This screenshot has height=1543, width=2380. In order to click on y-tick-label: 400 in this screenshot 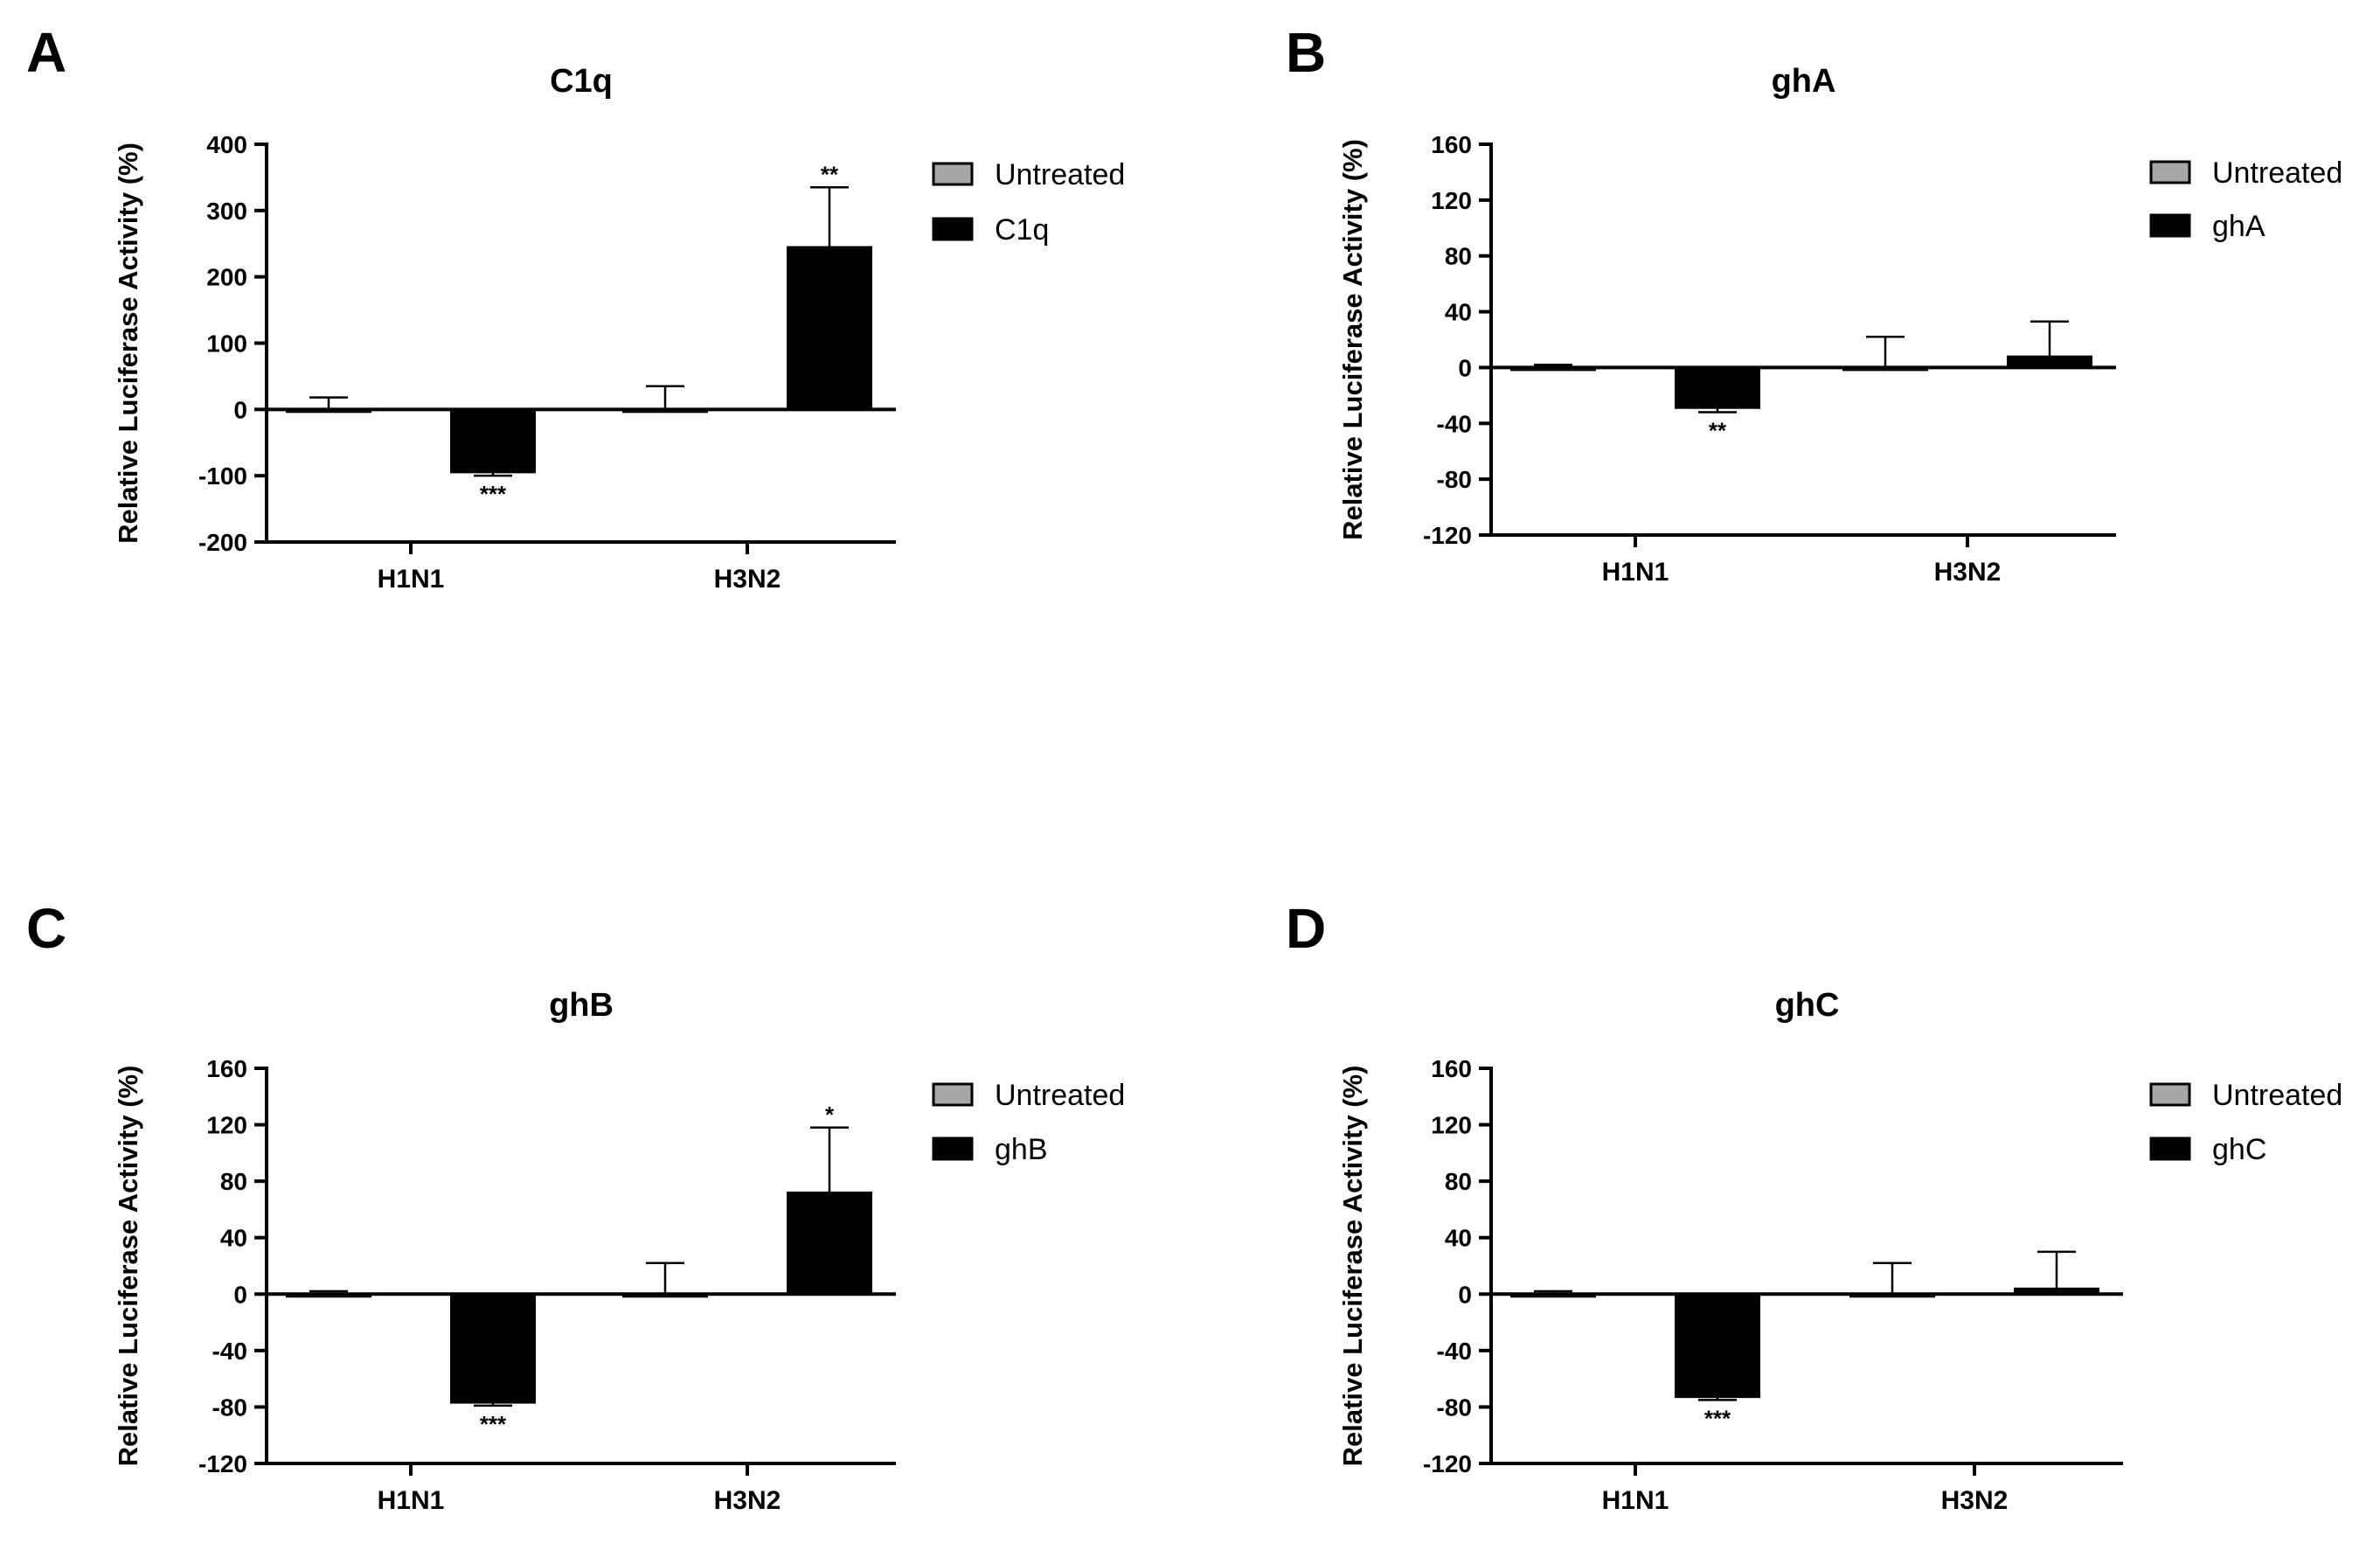, I will do `click(226, 145)`.